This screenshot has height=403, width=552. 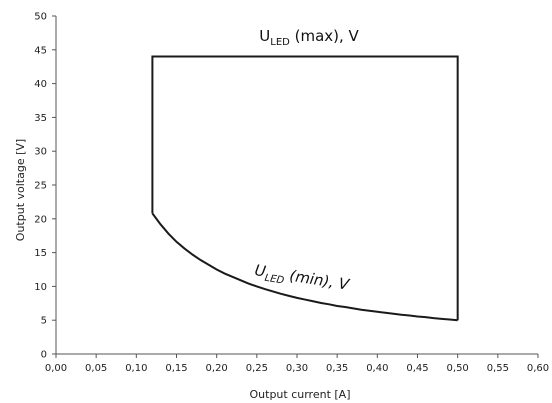 What do you see at coordinates (302, 279) in the screenshot?
I see `annotation-2: ULED (min), V` at bounding box center [302, 279].